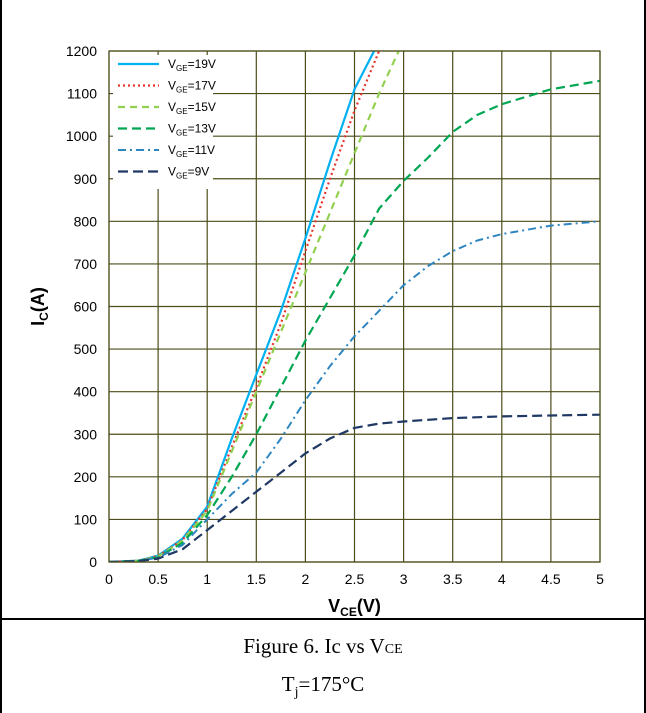 The height and width of the screenshot is (713, 646). I want to click on x-tick-label: 0.5, so click(158, 579).